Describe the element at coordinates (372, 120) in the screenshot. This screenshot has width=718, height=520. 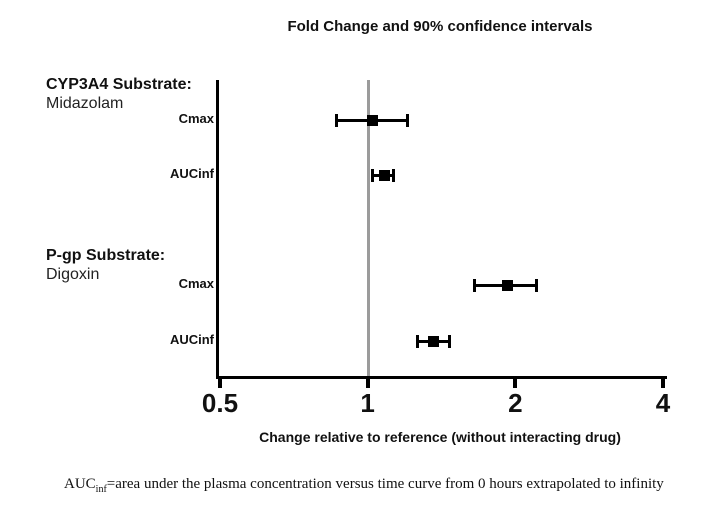
I see `point-marker-midazolam-cmax` at that location.